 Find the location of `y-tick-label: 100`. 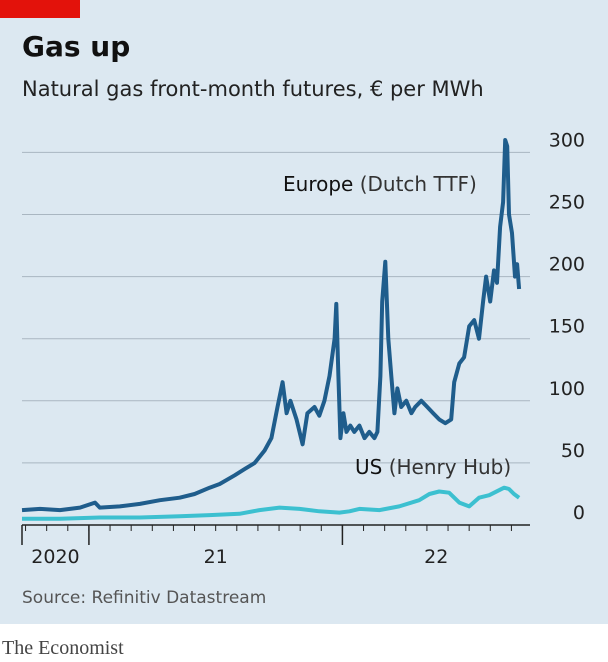

y-tick-label: 100 is located at coordinates (567, 389).